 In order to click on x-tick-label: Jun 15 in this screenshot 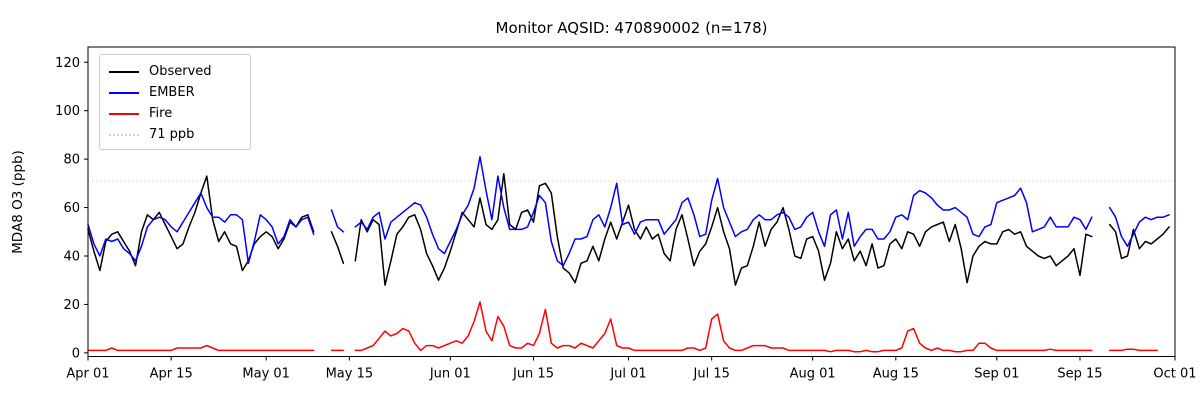, I will do `click(533, 374)`.